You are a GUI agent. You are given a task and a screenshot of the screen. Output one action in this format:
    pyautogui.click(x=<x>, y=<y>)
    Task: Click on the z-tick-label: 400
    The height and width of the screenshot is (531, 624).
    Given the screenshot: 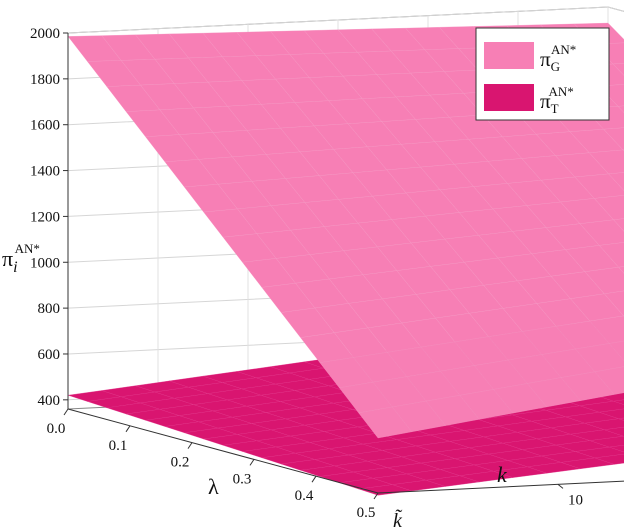 What is the action you would take?
    pyautogui.click(x=49, y=401)
    